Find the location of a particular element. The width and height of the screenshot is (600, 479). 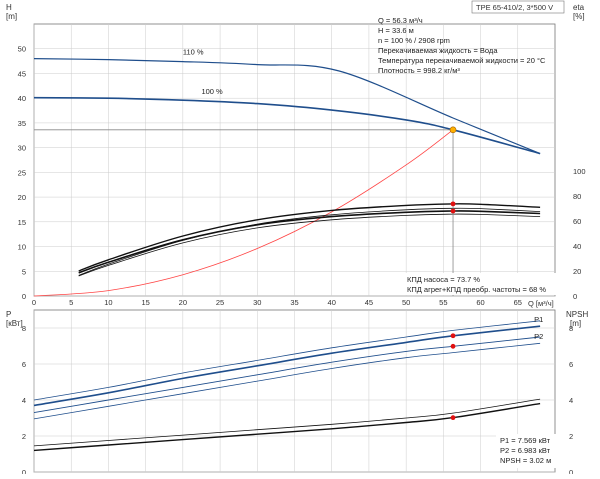

info-line-fluid: Перекачиваемая жидкость = Вода is located at coordinates (438, 50).